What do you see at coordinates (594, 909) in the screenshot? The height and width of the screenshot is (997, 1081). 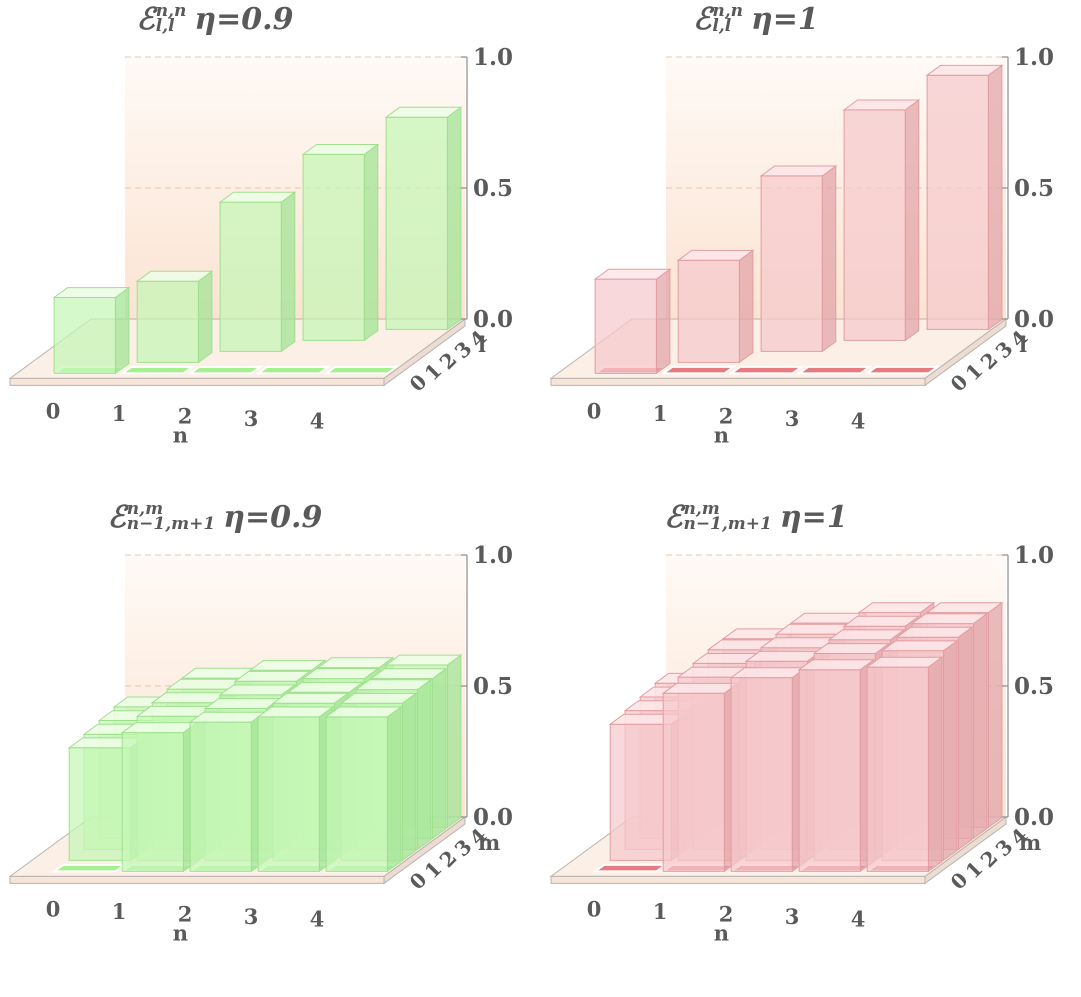 I see `x-tick-label: 0` at bounding box center [594, 909].